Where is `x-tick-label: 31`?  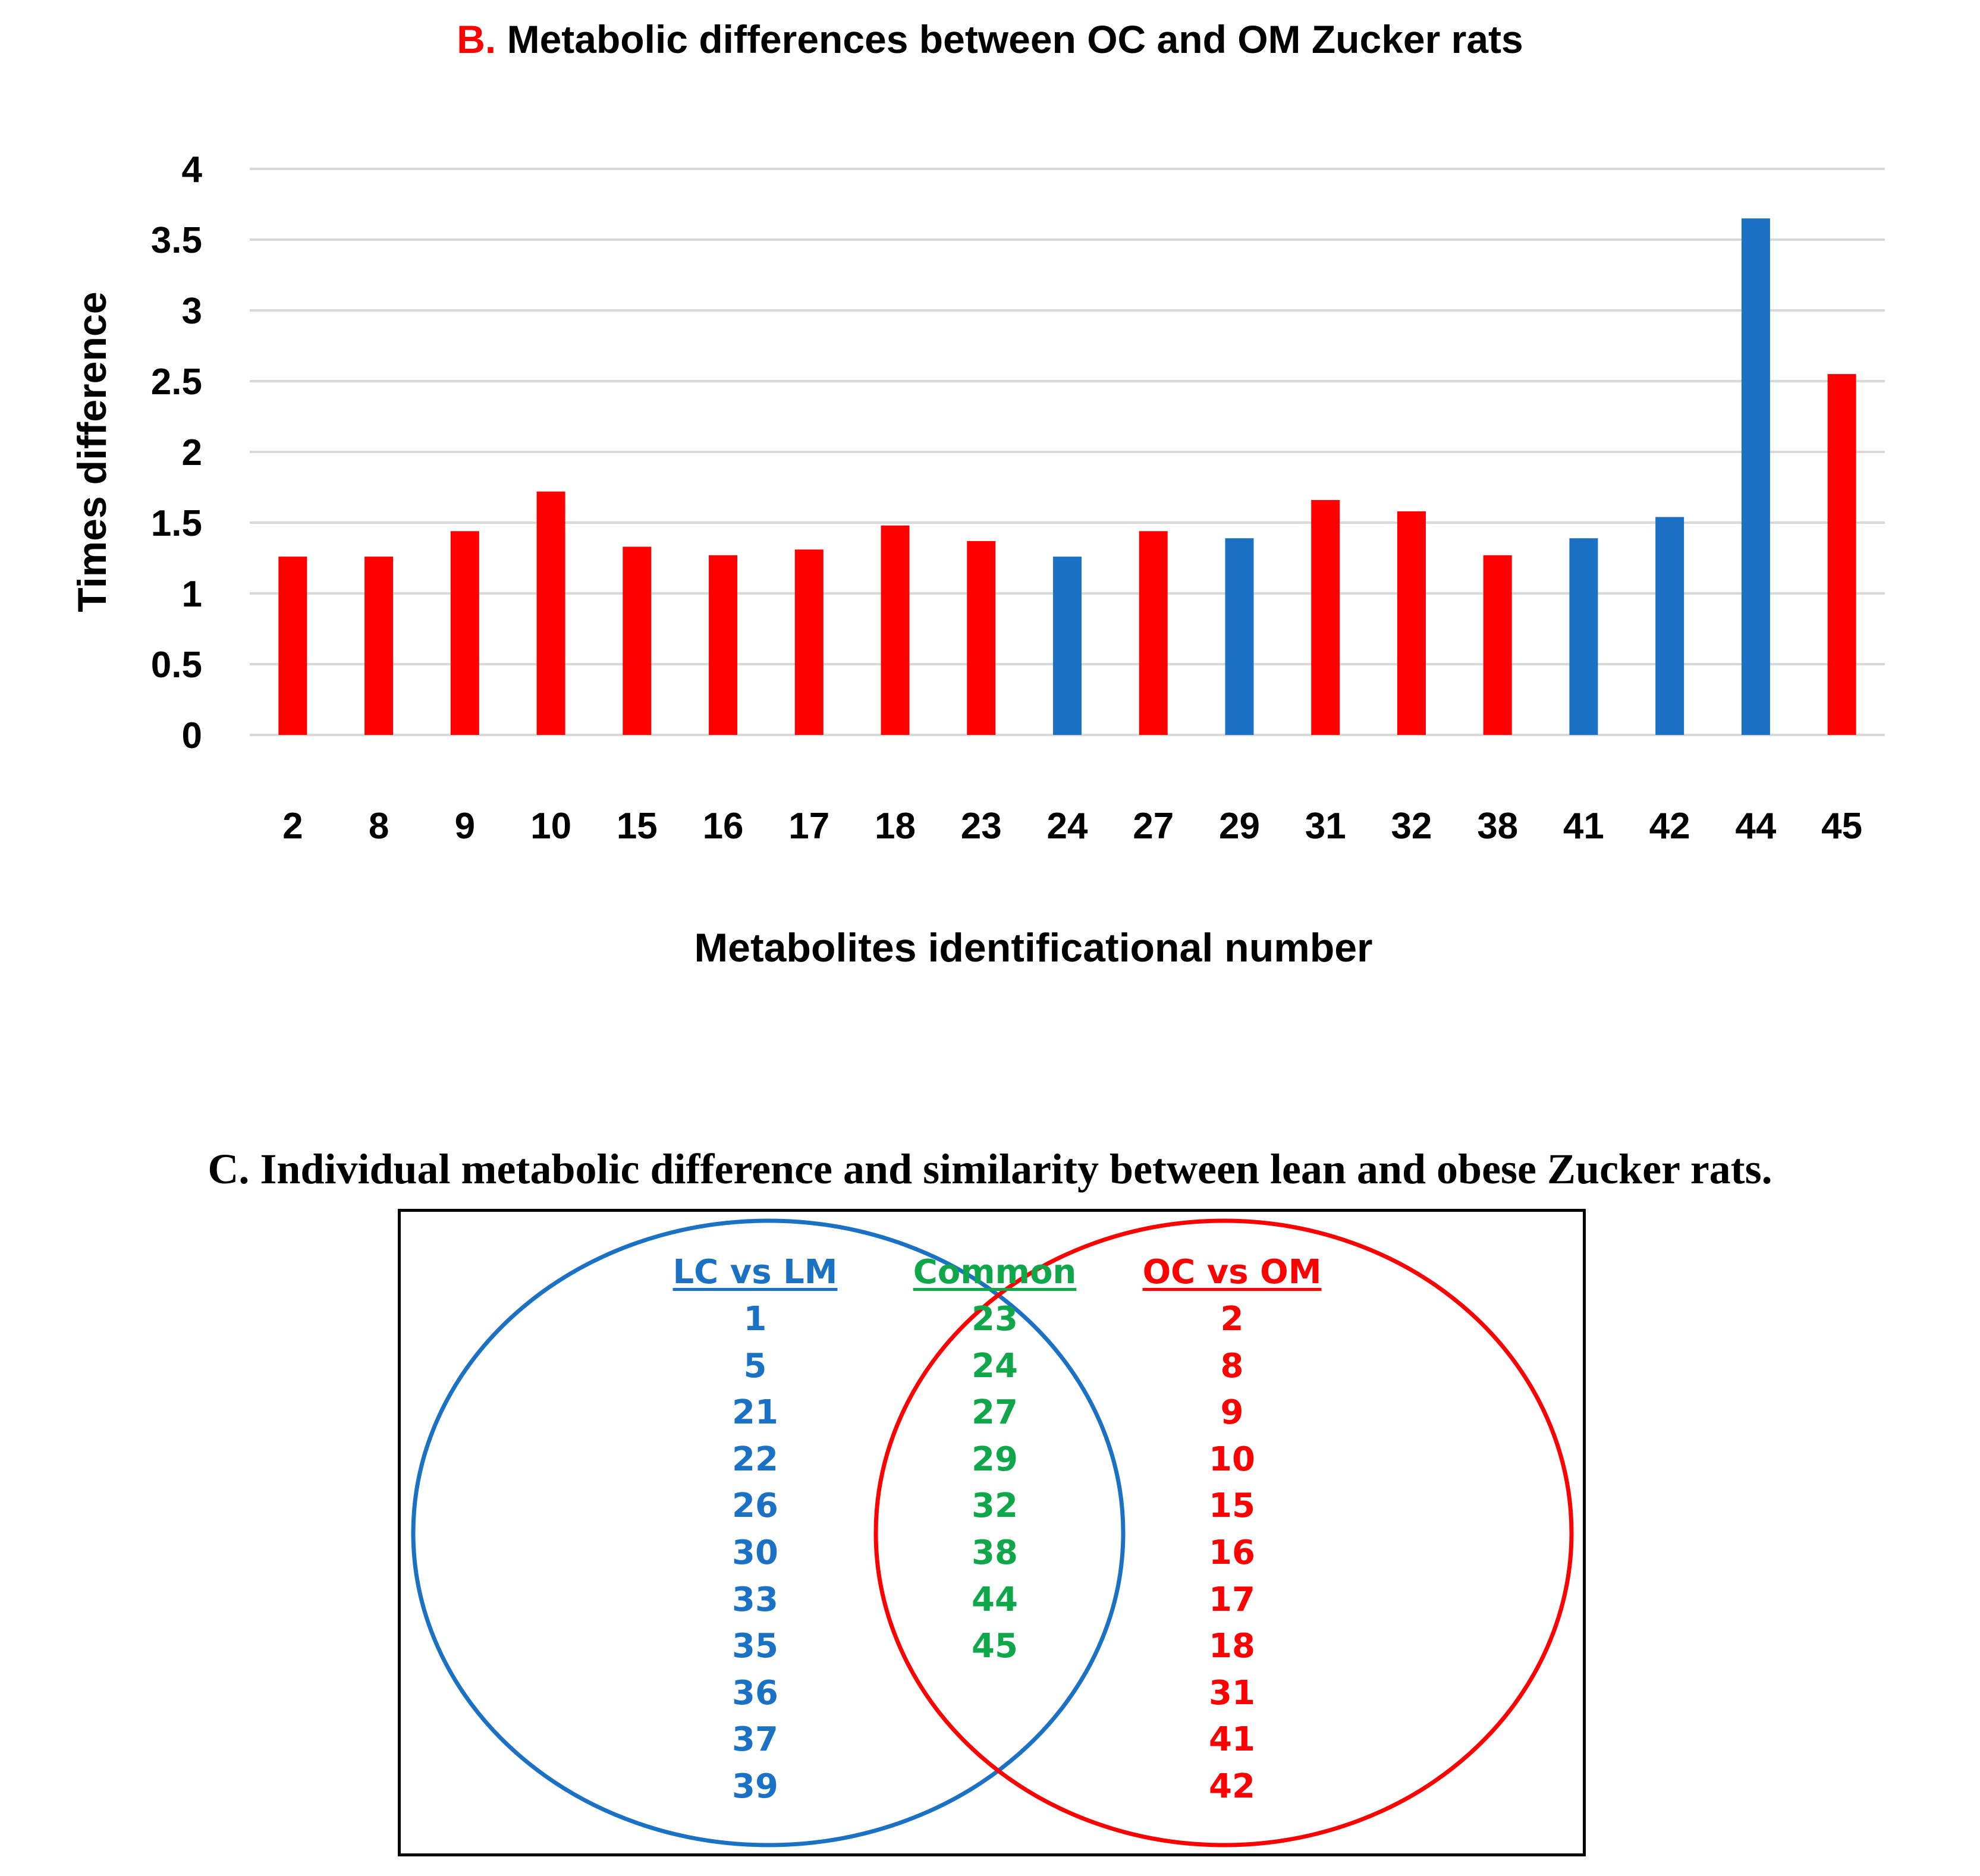 x-tick-label: 31 is located at coordinates (1325, 826).